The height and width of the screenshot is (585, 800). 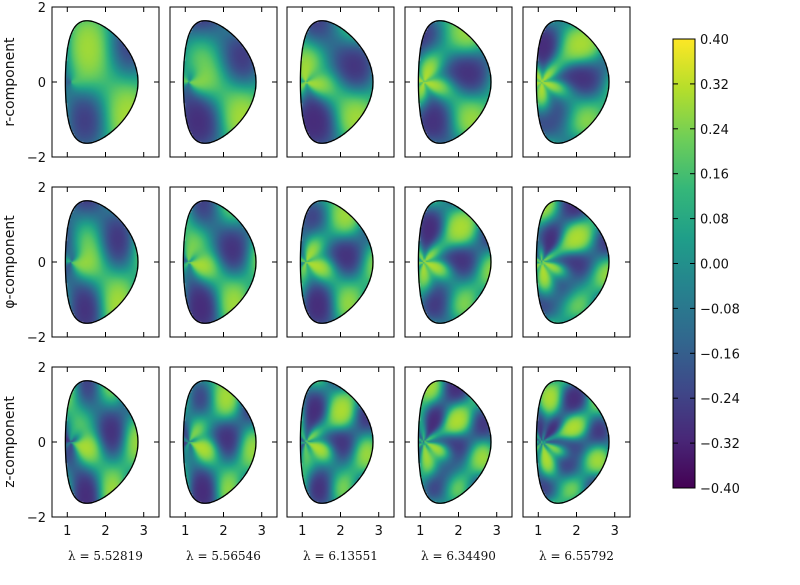 I want to click on panel-r2-c0: −2 0 2 1 2 3, so click(x=93, y=450).